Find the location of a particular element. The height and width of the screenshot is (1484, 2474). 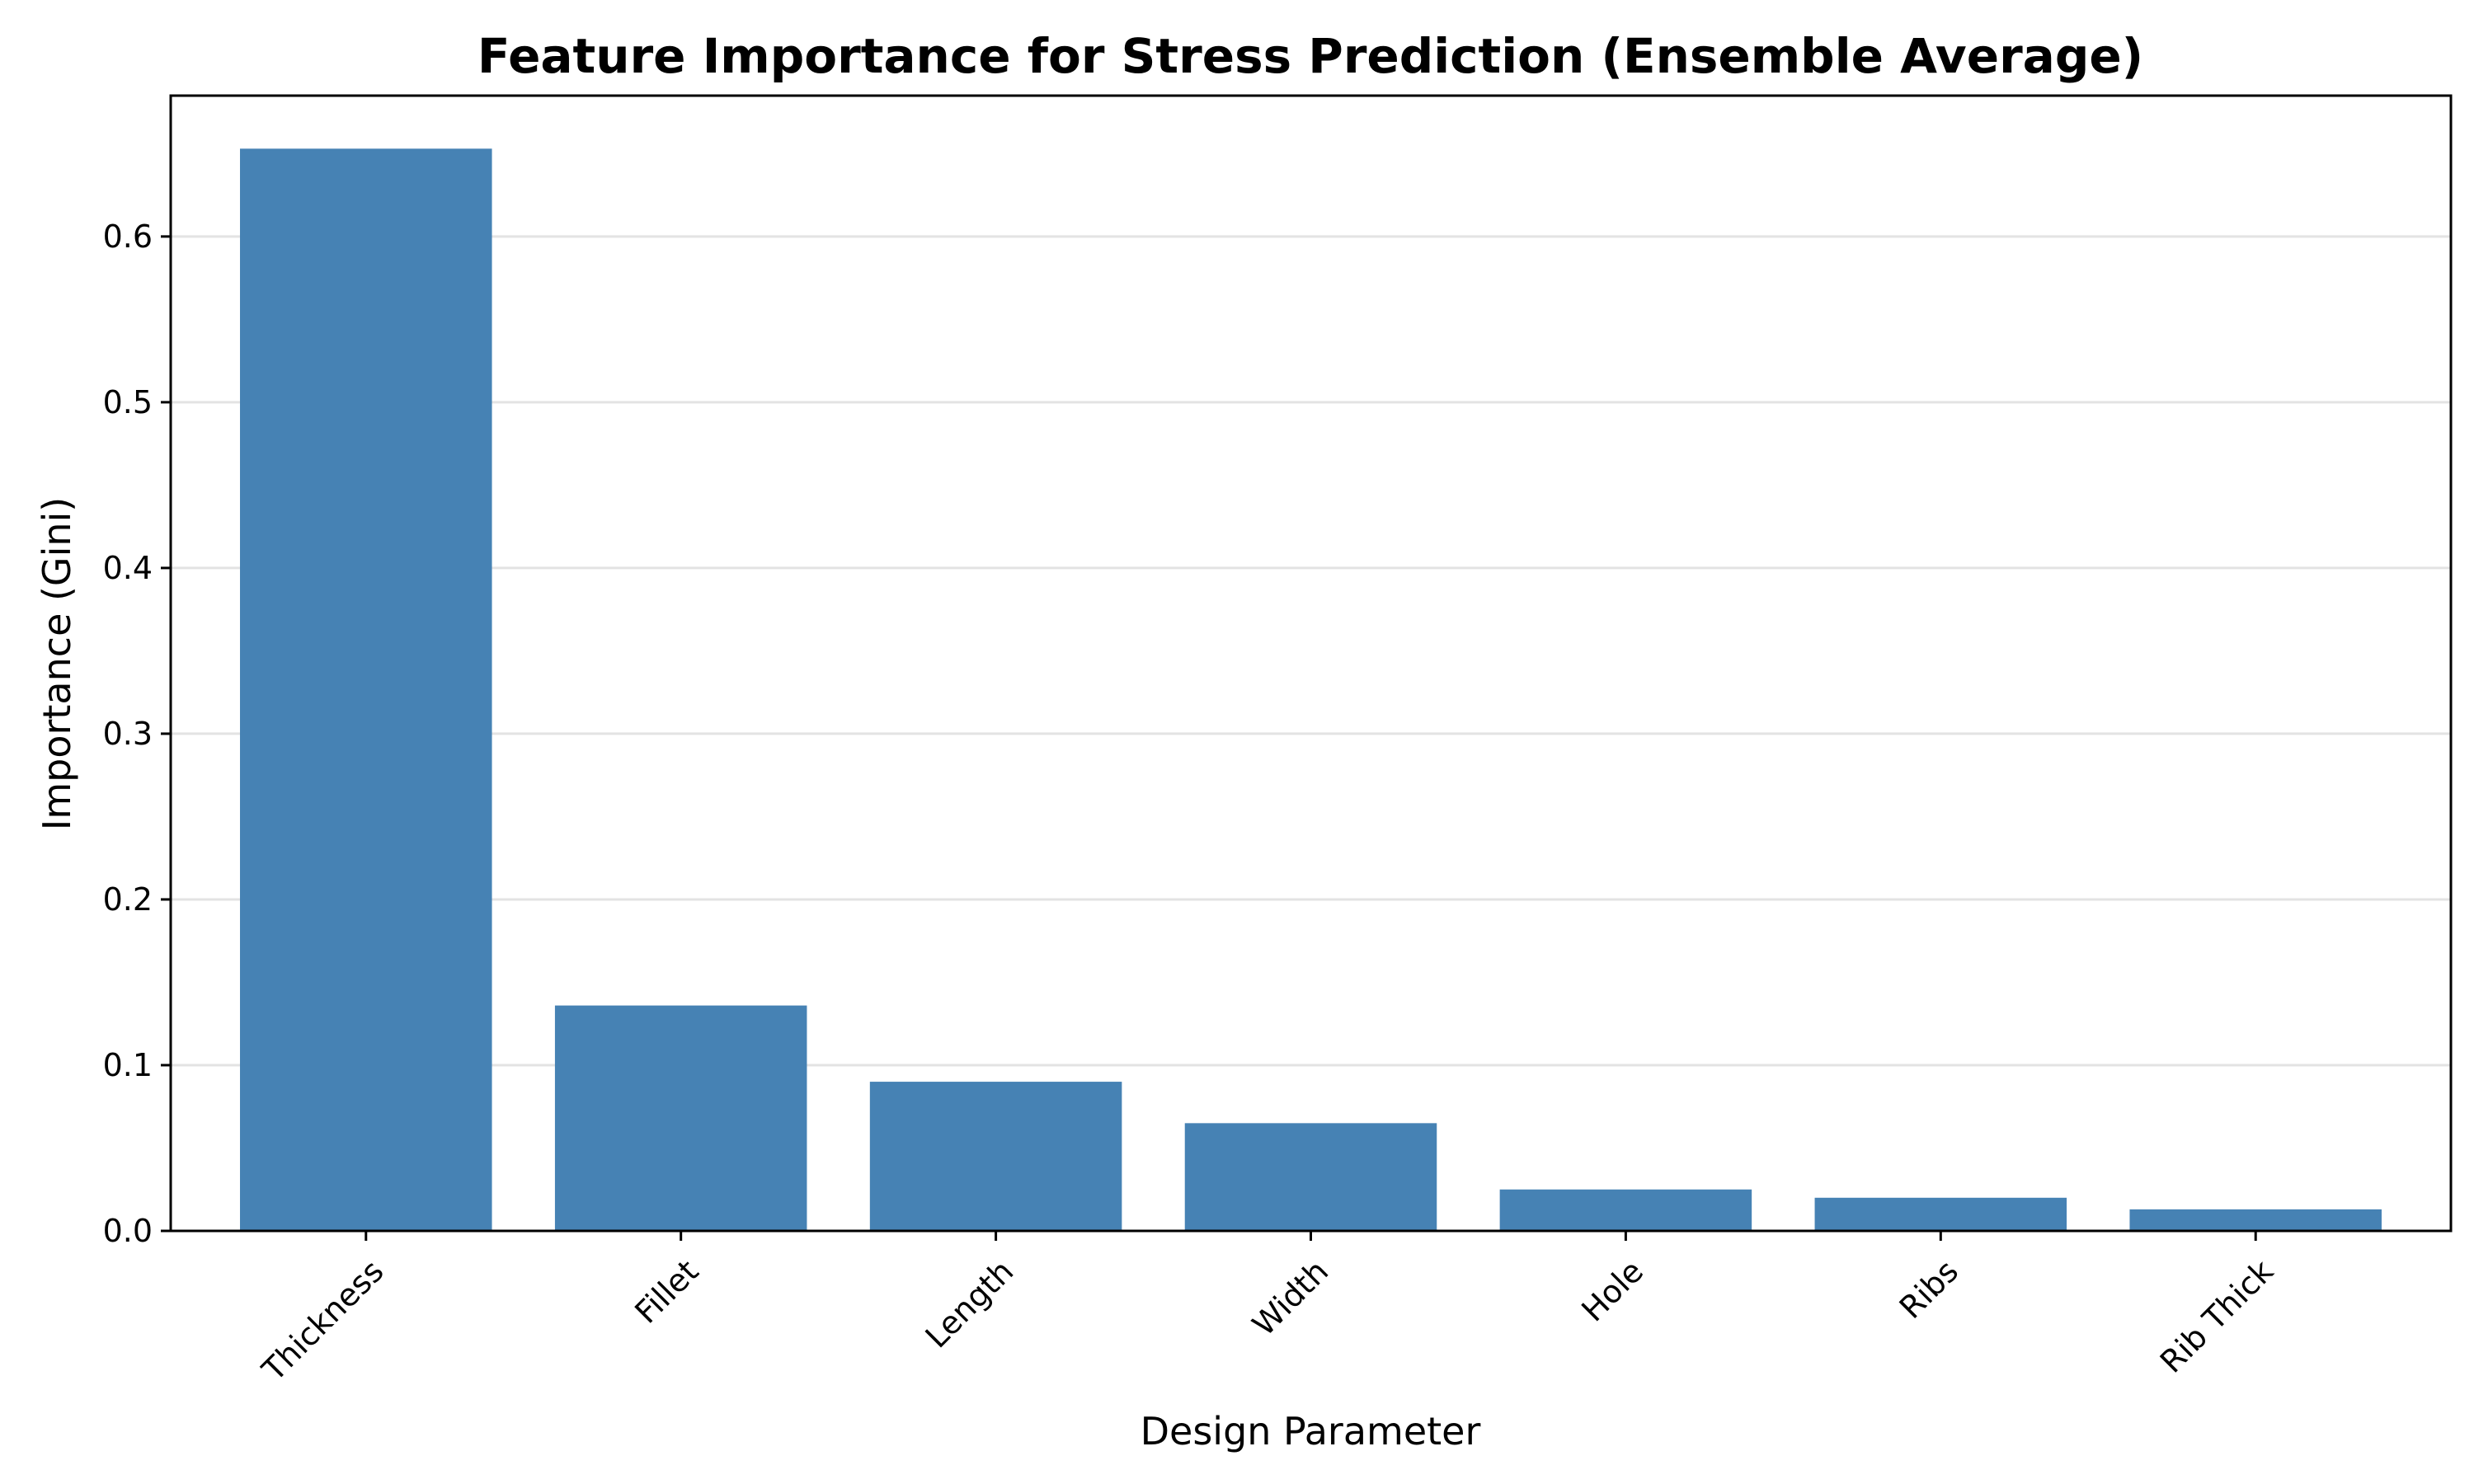

bar-width is located at coordinates (1310, 1177).